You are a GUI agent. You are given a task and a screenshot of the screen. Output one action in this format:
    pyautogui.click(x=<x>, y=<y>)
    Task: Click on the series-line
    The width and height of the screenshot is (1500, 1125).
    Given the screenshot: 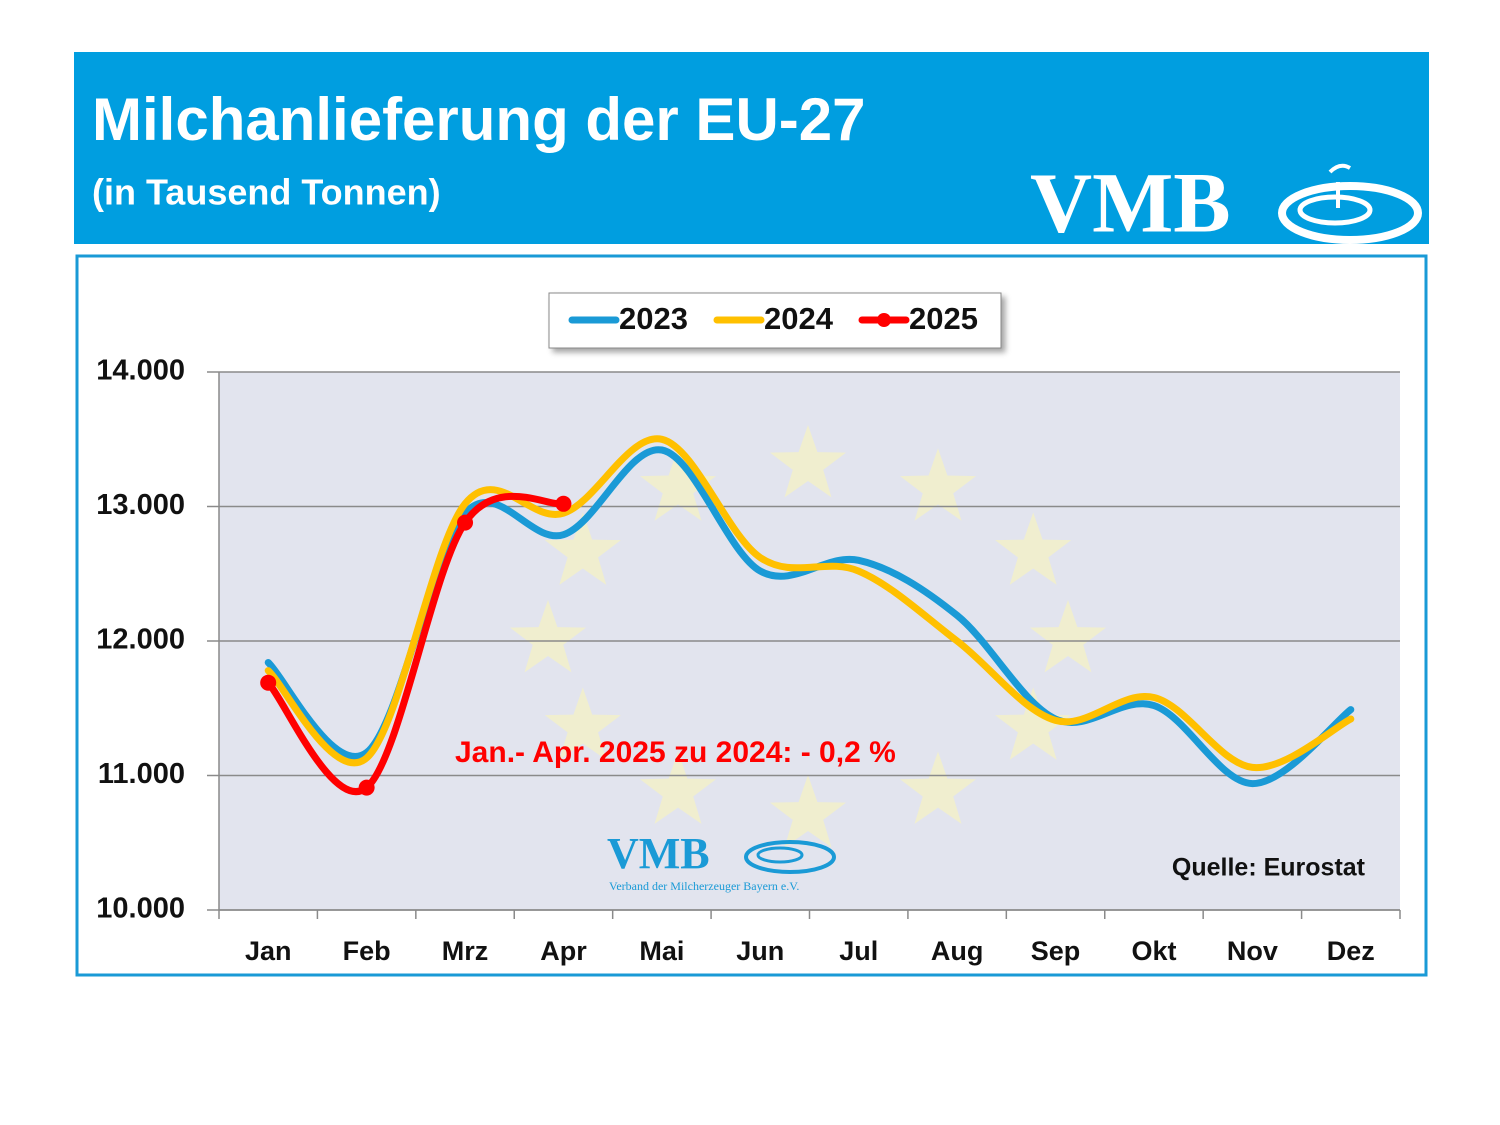 What is the action you would take?
    pyautogui.click(x=415, y=643)
    